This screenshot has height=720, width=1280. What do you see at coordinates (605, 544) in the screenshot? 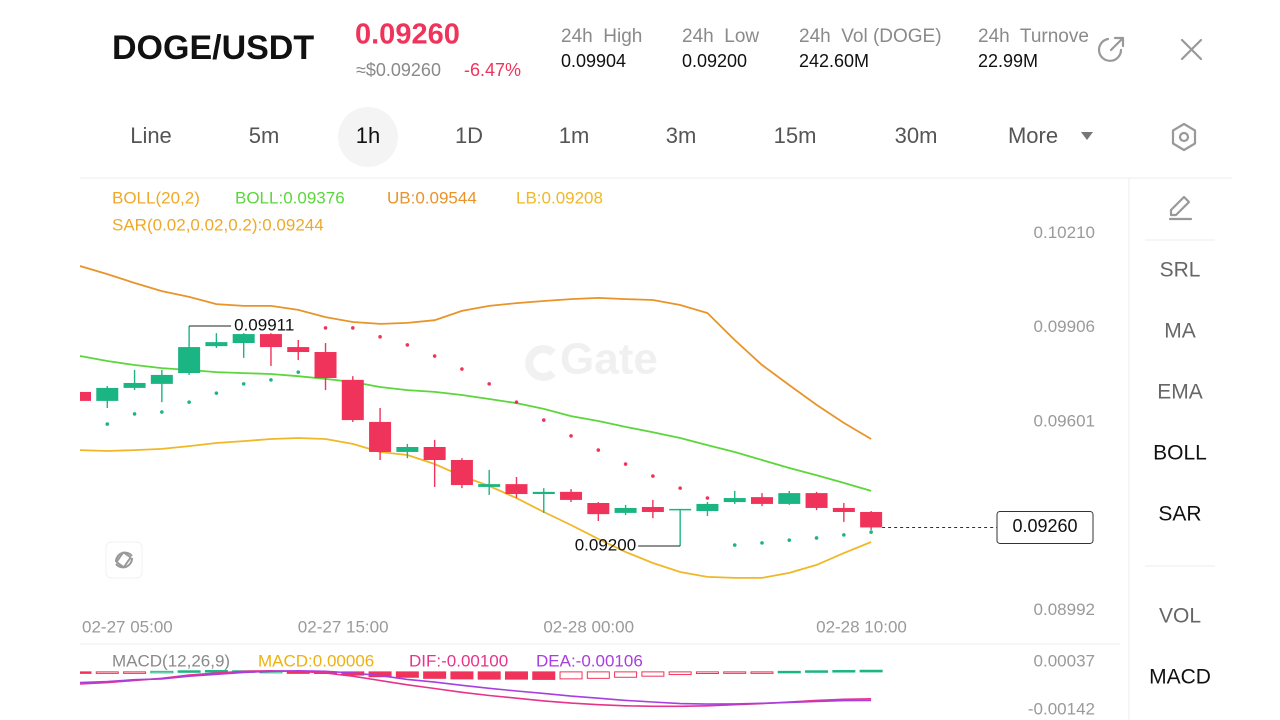
I see `low-label: 0.09200` at bounding box center [605, 544].